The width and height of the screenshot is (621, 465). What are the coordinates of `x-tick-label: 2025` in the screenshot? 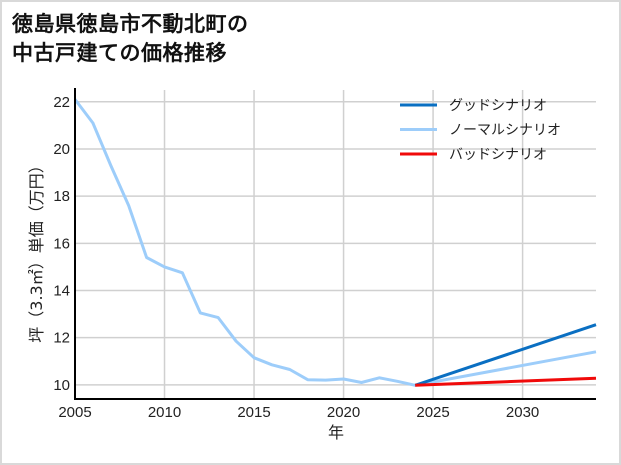 It's located at (432, 412).